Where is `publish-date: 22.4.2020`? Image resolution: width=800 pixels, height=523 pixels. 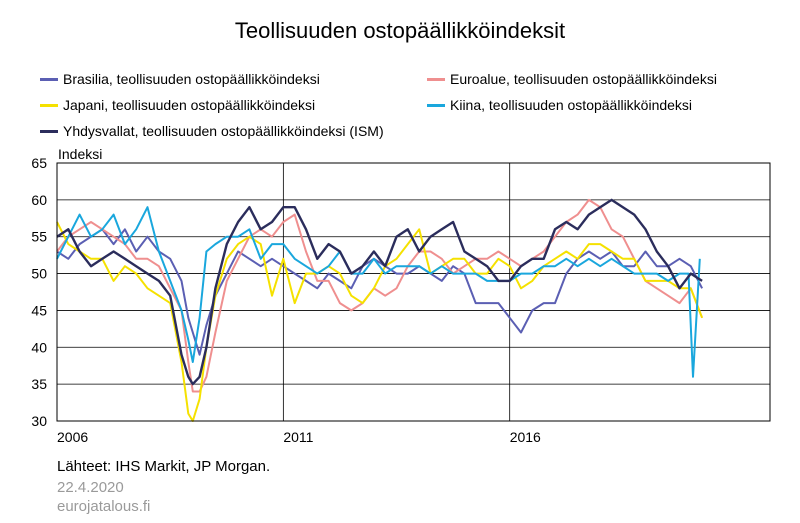 publish-date: 22.4.2020 is located at coordinates (90, 487).